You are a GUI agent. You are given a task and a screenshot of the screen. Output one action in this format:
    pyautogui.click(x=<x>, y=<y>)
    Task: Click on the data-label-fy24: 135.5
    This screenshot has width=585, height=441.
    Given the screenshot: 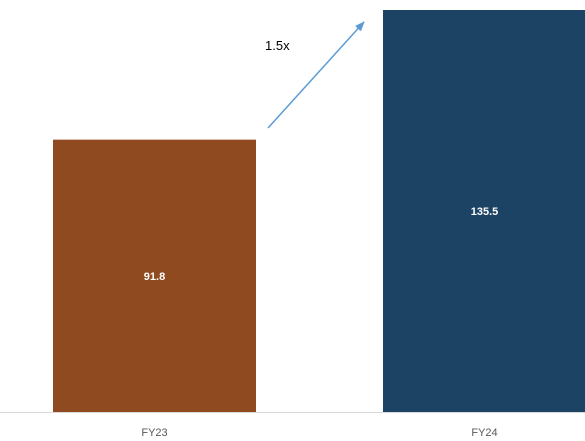 What is the action you would take?
    pyautogui.click(x=485, y=212)
    